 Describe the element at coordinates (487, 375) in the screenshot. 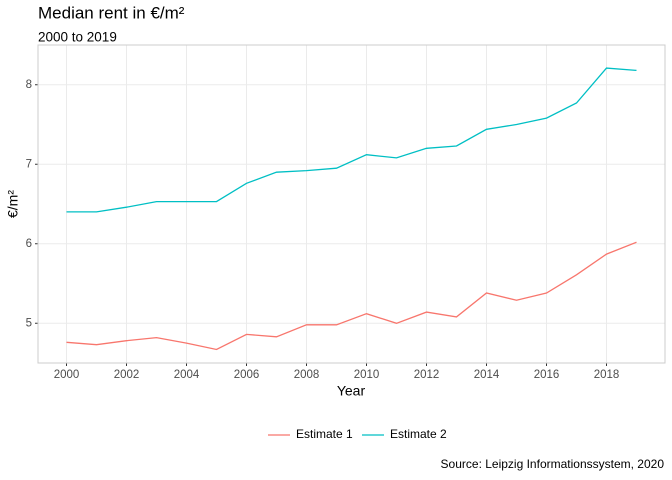

I see `x-tick-label: 2014` at that location.